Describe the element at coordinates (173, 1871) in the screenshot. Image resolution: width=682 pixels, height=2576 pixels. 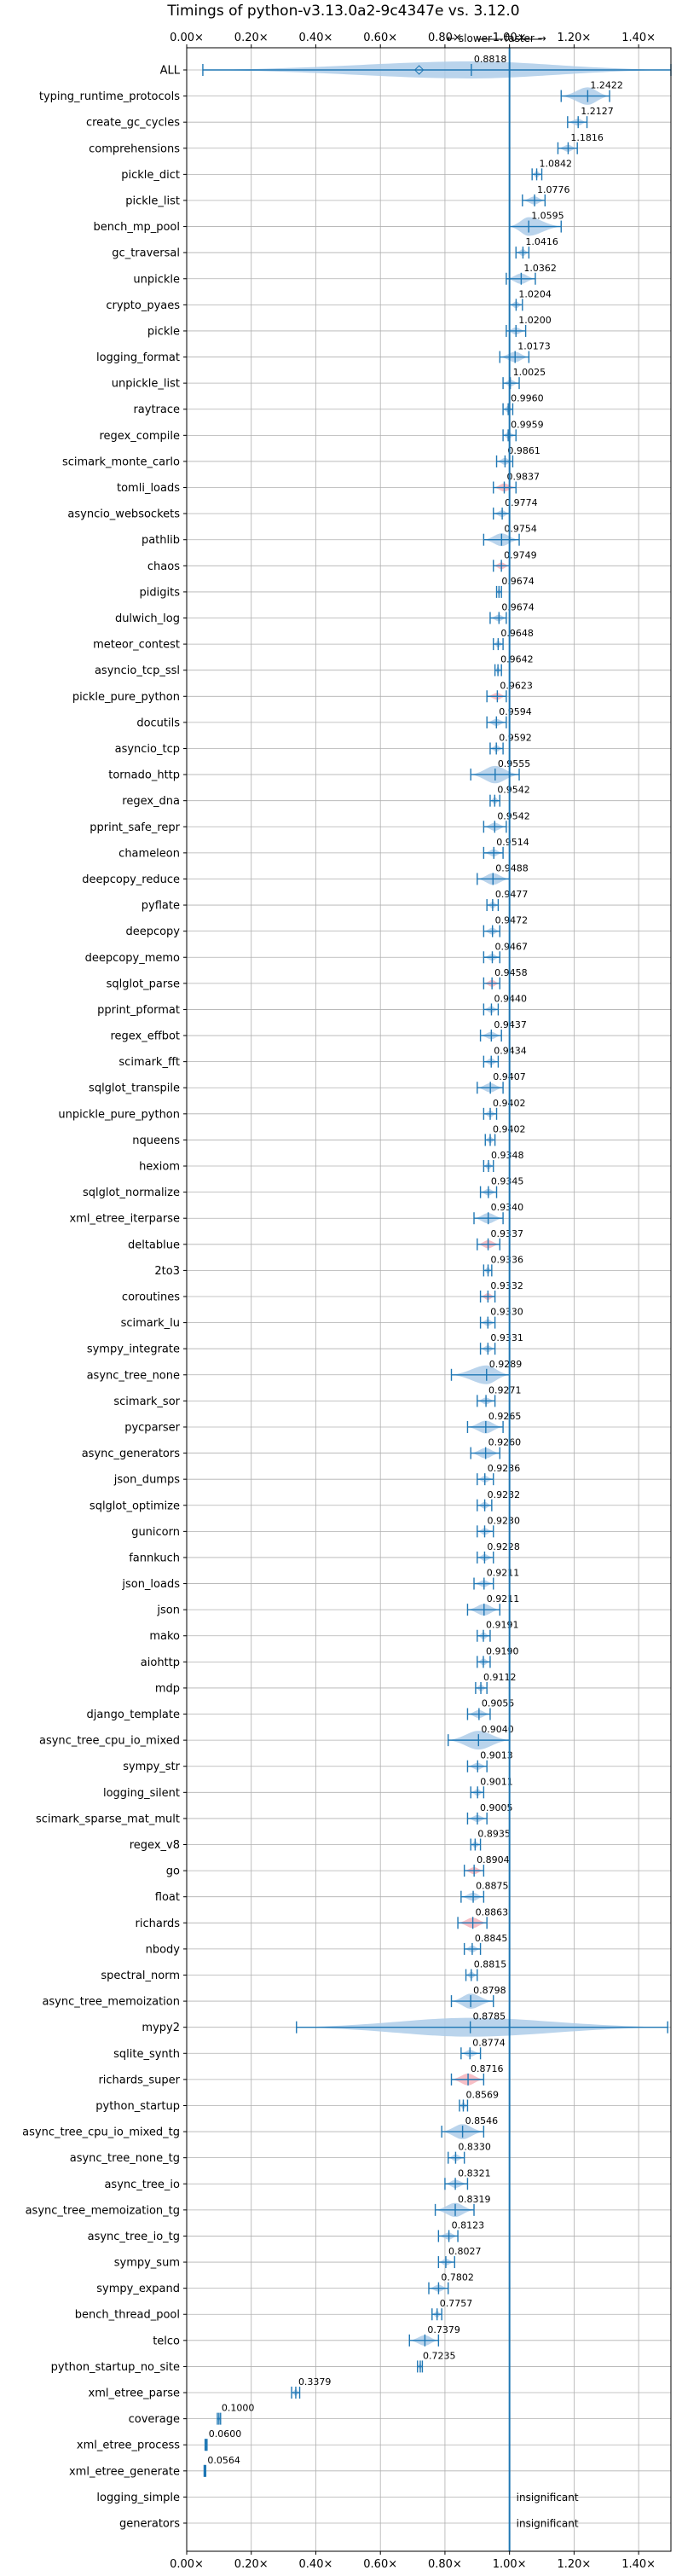
I see `benchmark-label: go` at that location.